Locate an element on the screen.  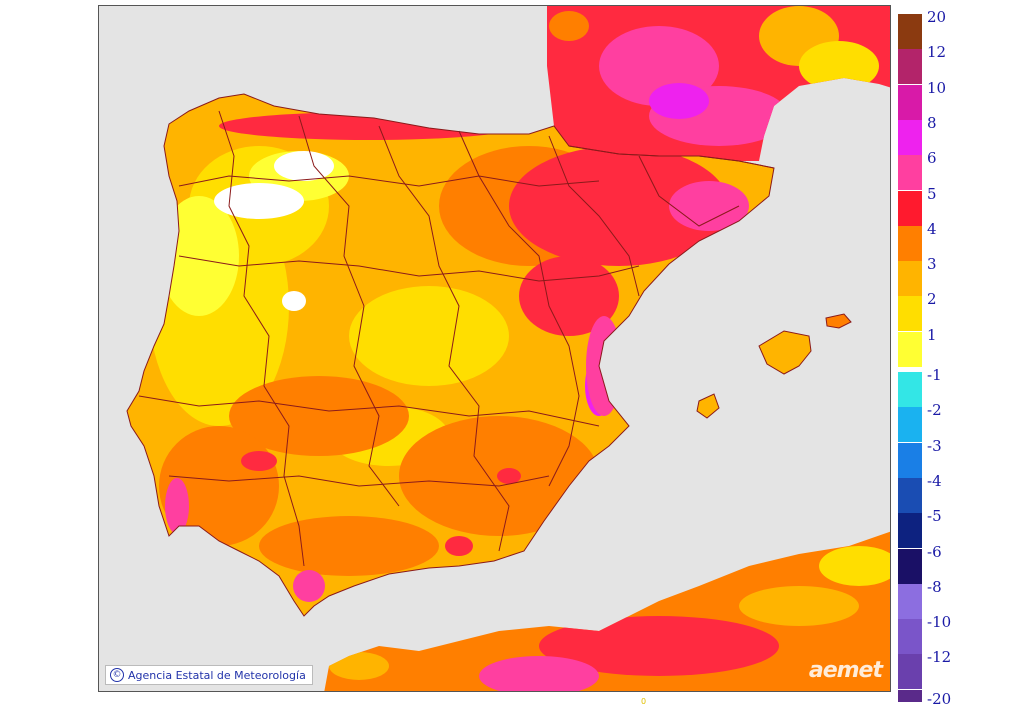
legend-label: 10 is located at coordinates (937, 87).